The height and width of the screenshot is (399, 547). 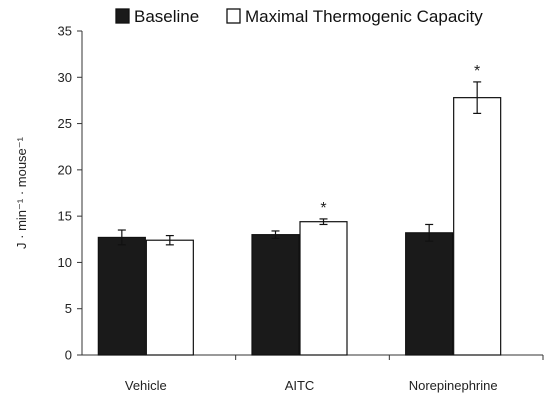 I want to click on legend-label: Baseline, so click(x=166, y=16).